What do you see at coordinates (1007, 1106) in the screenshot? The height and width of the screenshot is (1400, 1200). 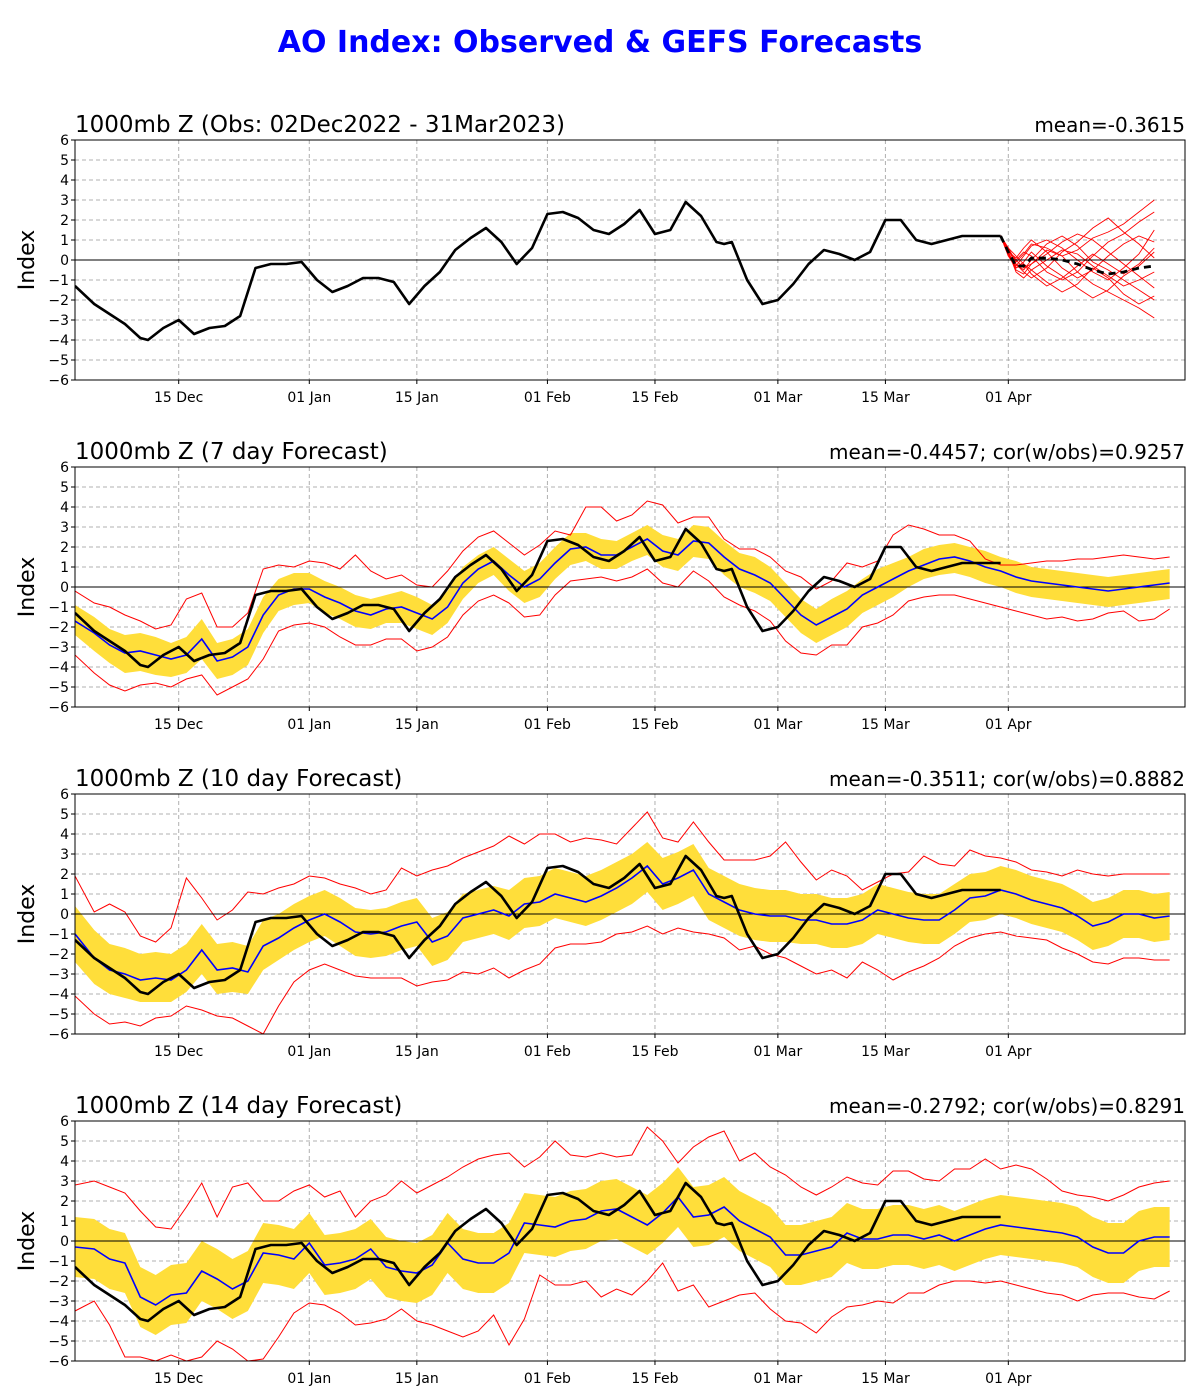 I see `panel-stat: mean=-0.2792; cor(w/obs)=0.8291` at bounding box center [1007, 1106].